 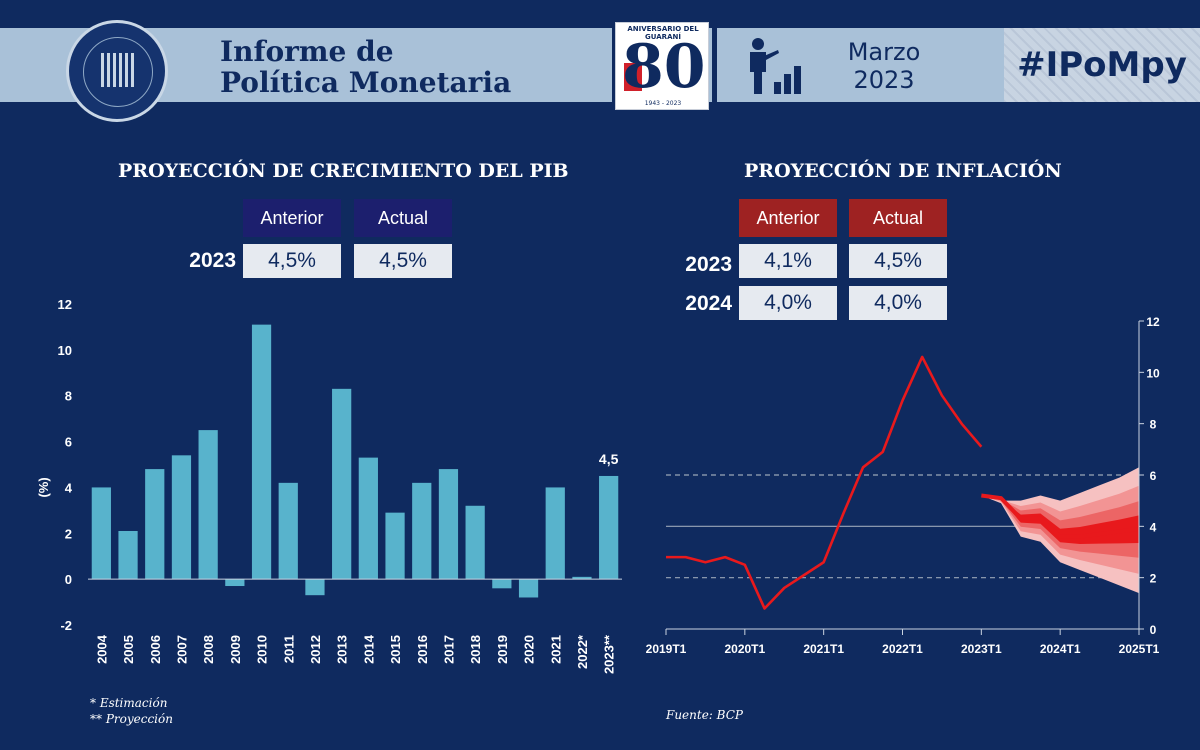 I want to click on inflation-line, so click(x=824, y=482).